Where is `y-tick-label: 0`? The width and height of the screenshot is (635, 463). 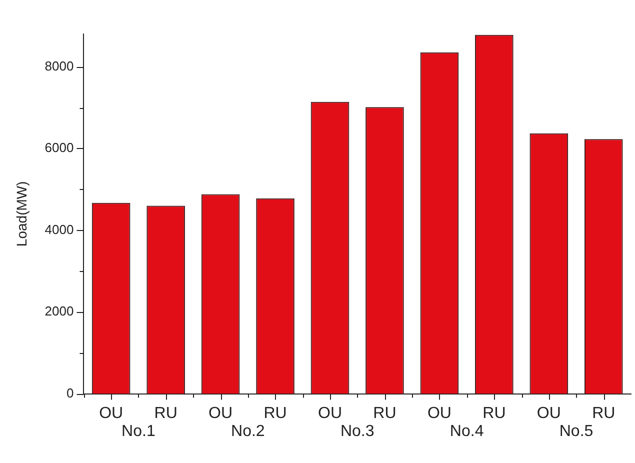
y-tick-label: 0 is located at coordinates (70, 392).